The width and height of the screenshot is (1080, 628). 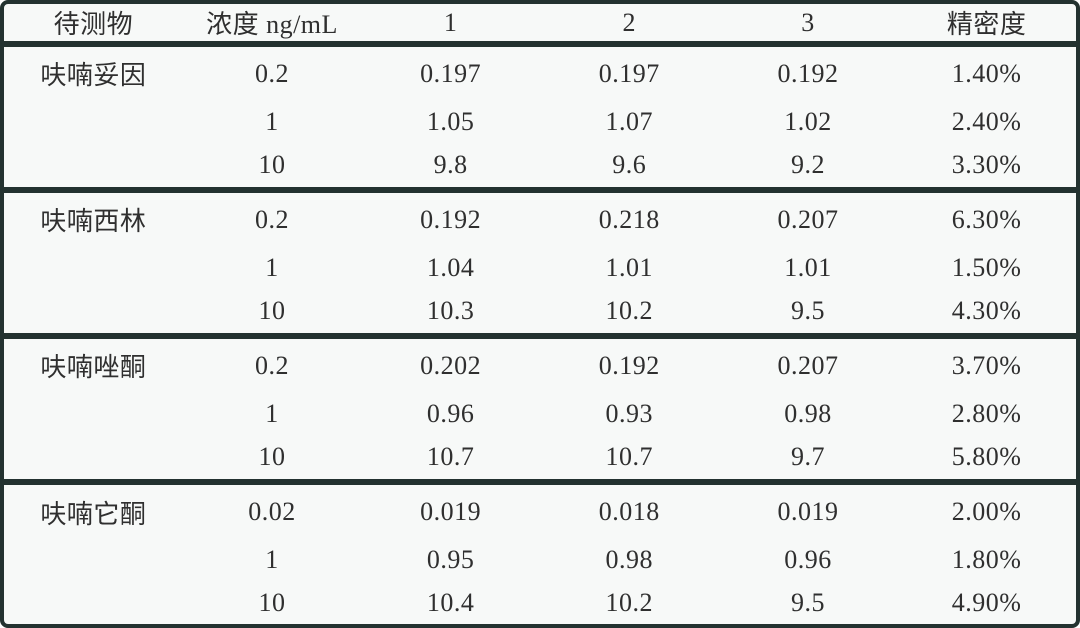 I want to click on precision-cell: 2.00%, so click(x=986, y=512).